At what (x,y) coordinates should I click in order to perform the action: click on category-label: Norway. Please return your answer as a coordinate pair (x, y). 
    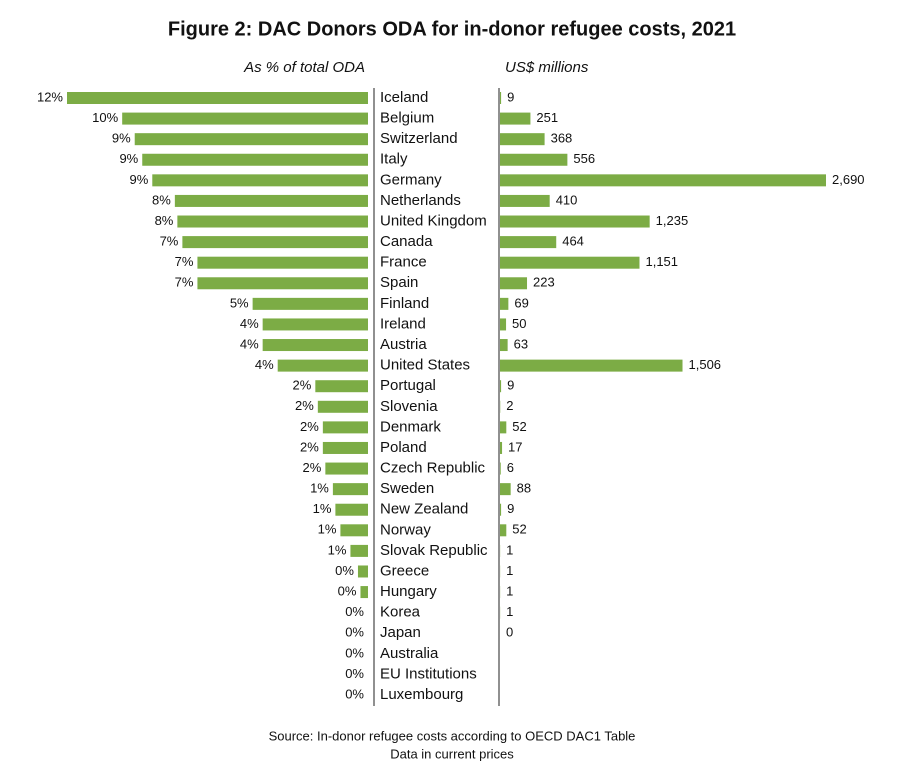
    Looking at the image, I should click on (405, 529).